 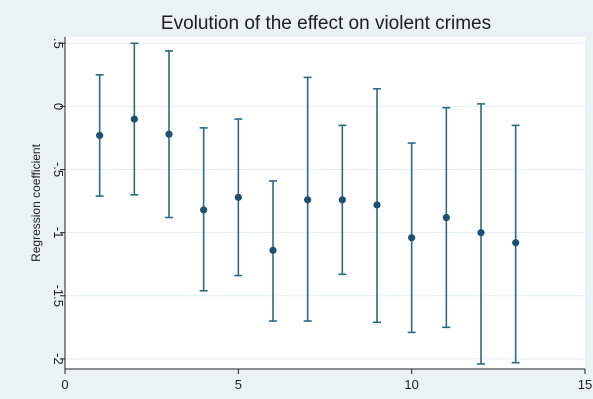 What do you see at coordinates (58, 201) in the screenshot?
I see `y-axis-ticks: .5 0 -.5 -1 -1.5 -2` at bounding box center [58, 201].